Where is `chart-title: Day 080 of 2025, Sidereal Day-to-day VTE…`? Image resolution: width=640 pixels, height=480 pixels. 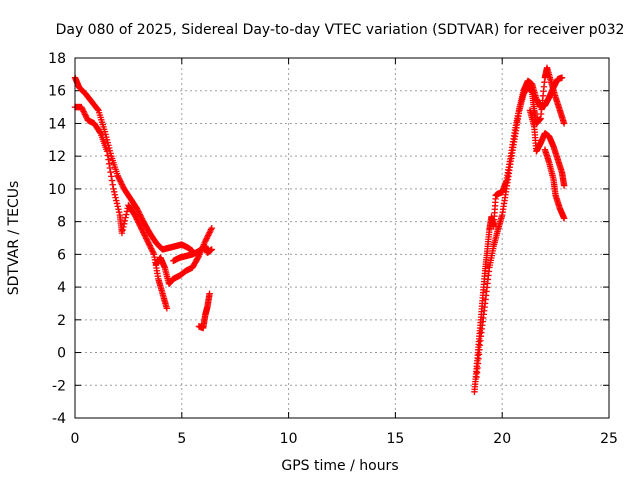 chart-title: Day 080 of 2025, Sidereal Day-to-day VTE… is located at coordinates (340, 30).